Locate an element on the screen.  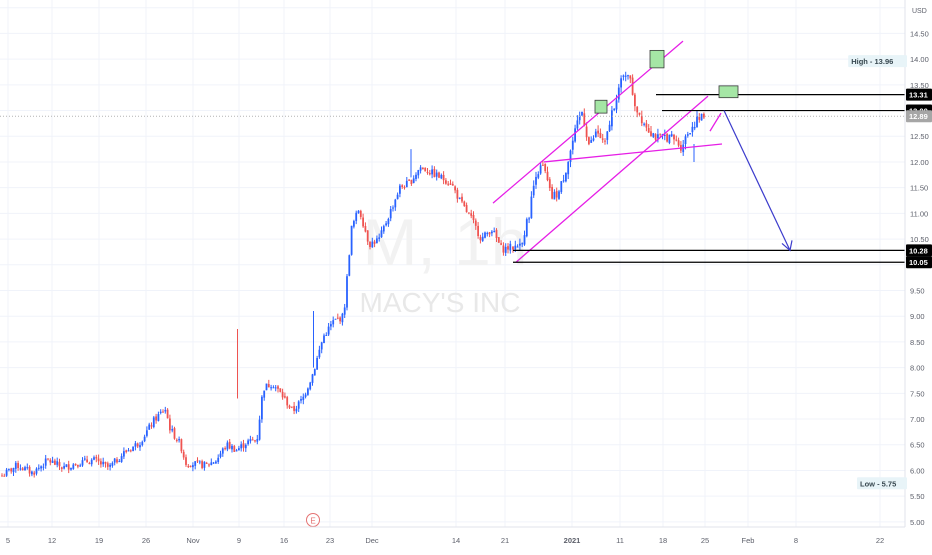
time-tick-label: 14 is located at coordinates (456, 540).